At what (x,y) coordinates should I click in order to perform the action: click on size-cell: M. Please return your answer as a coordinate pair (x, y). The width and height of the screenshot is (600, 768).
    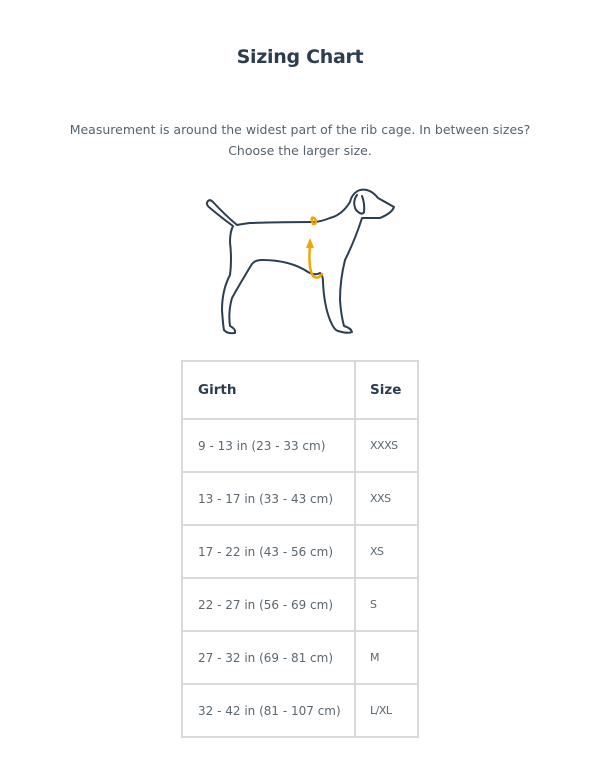
    Looking at the image, I should click on (386, 657).